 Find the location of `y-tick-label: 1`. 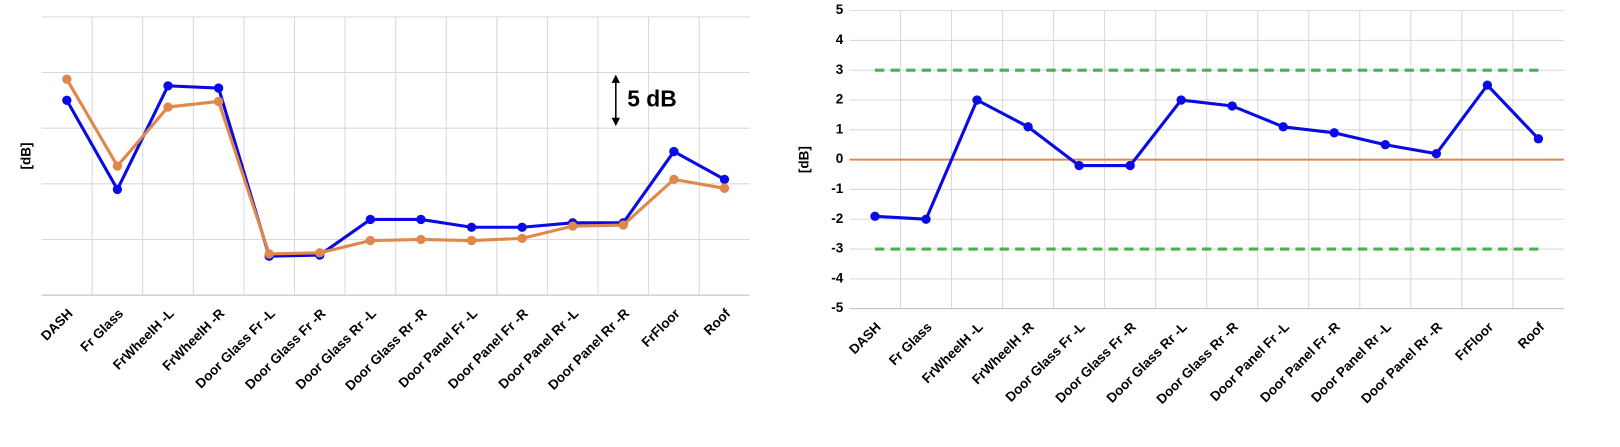

y-tick-label: 1 is located at coordinates (840, 128).